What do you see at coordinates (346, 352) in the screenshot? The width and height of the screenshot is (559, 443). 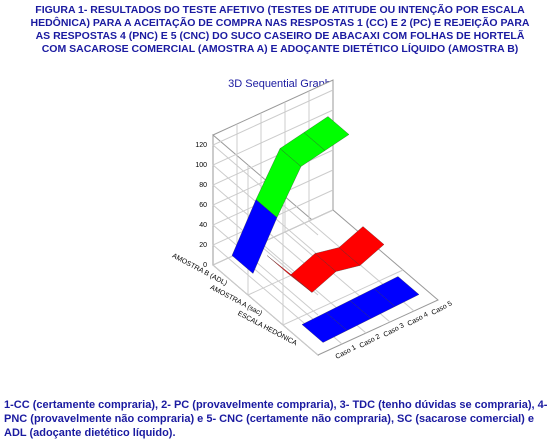 I see `x-tick-label: Caso 1` at bounding box center [346, 352].